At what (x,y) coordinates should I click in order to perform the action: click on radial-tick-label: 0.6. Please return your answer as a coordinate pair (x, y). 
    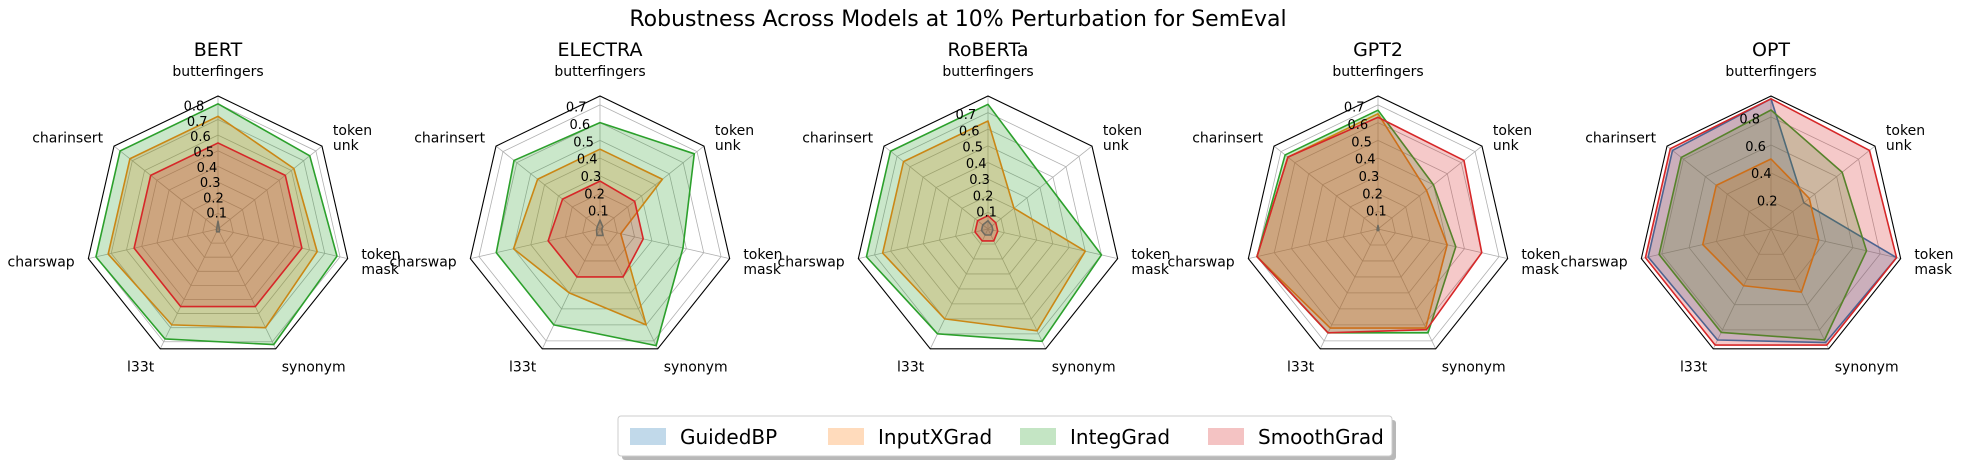
    Looking at the image, I should click on (1358, 125).